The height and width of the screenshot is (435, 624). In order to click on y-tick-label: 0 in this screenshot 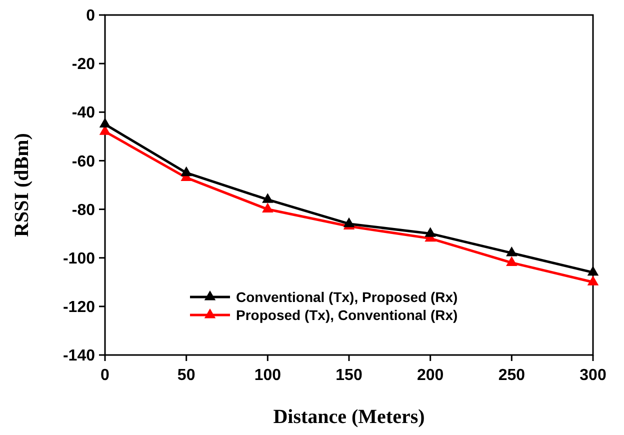, I will do `click(91, 16)`.